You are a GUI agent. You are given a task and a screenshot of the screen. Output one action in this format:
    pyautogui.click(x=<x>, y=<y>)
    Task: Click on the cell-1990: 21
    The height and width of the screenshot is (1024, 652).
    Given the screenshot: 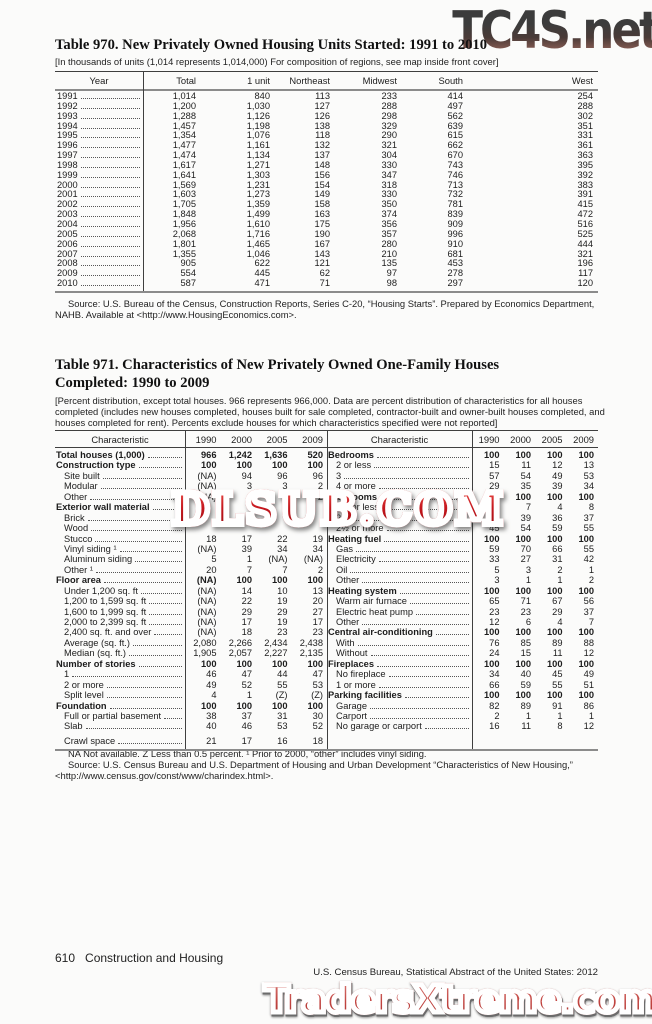 What is the action you would take?
    pyautogui.click(x=211, y=740)
    